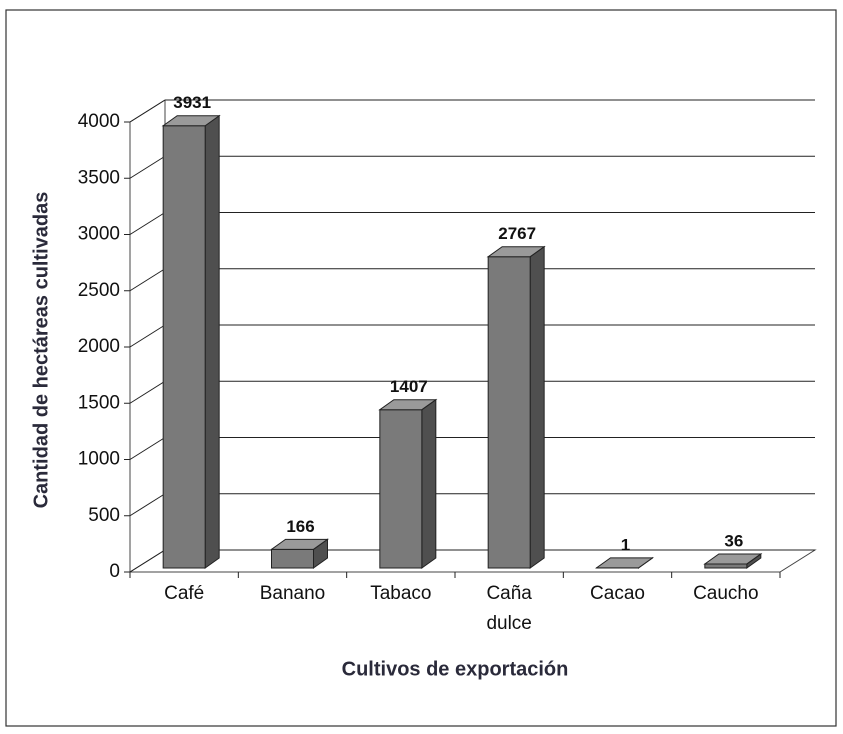  What do you see at coordinates (99, 234) in the screenshot?
I see `y-tick-label: 3000` at bounding box center [99, 234].